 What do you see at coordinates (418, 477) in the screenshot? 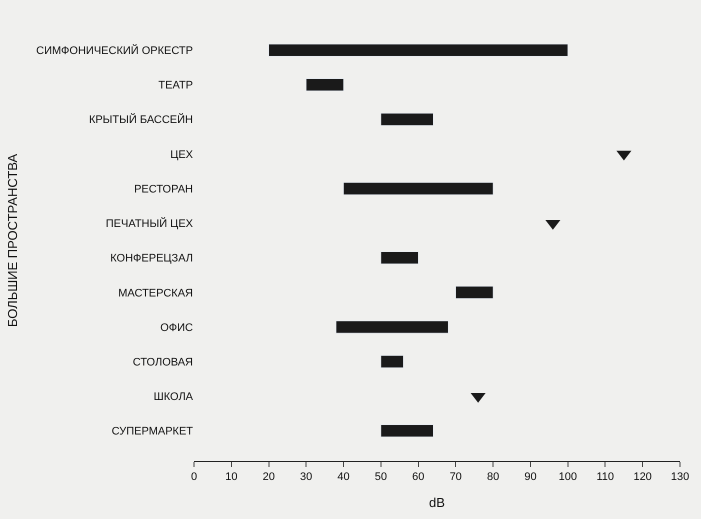
I see `x-tick-label: 60` at bounding box center [418, 477].